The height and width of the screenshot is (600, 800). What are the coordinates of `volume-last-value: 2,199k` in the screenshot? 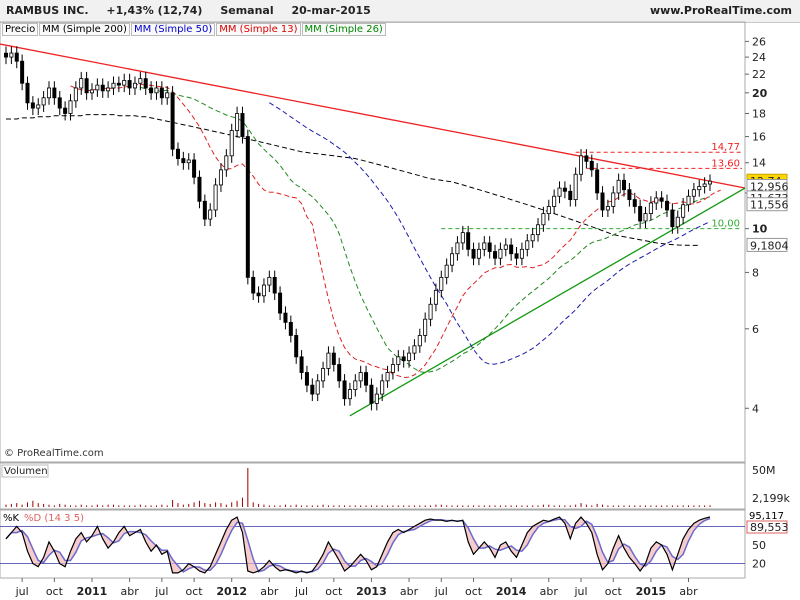 It's located at (771, 498).